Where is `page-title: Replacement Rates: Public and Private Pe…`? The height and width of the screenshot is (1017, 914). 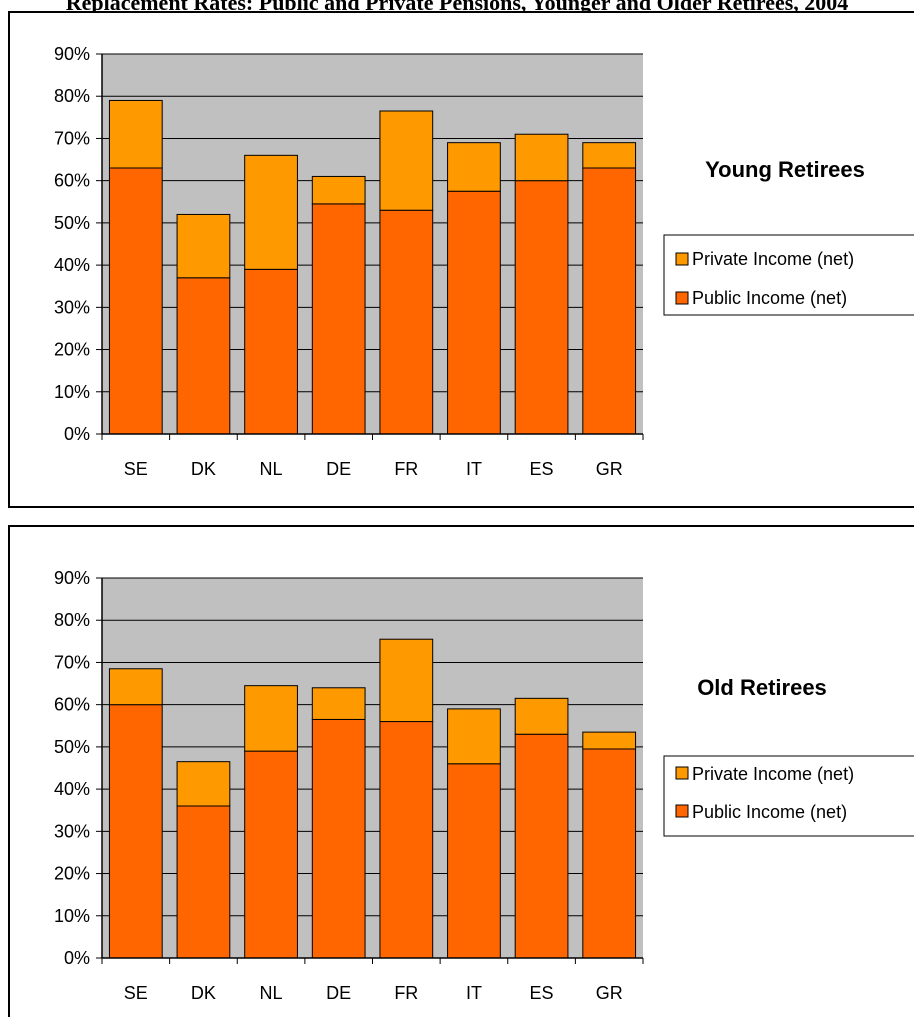 page-title: Replacement Rates: Public and Private Pe… is located at coordinates (457, 7).